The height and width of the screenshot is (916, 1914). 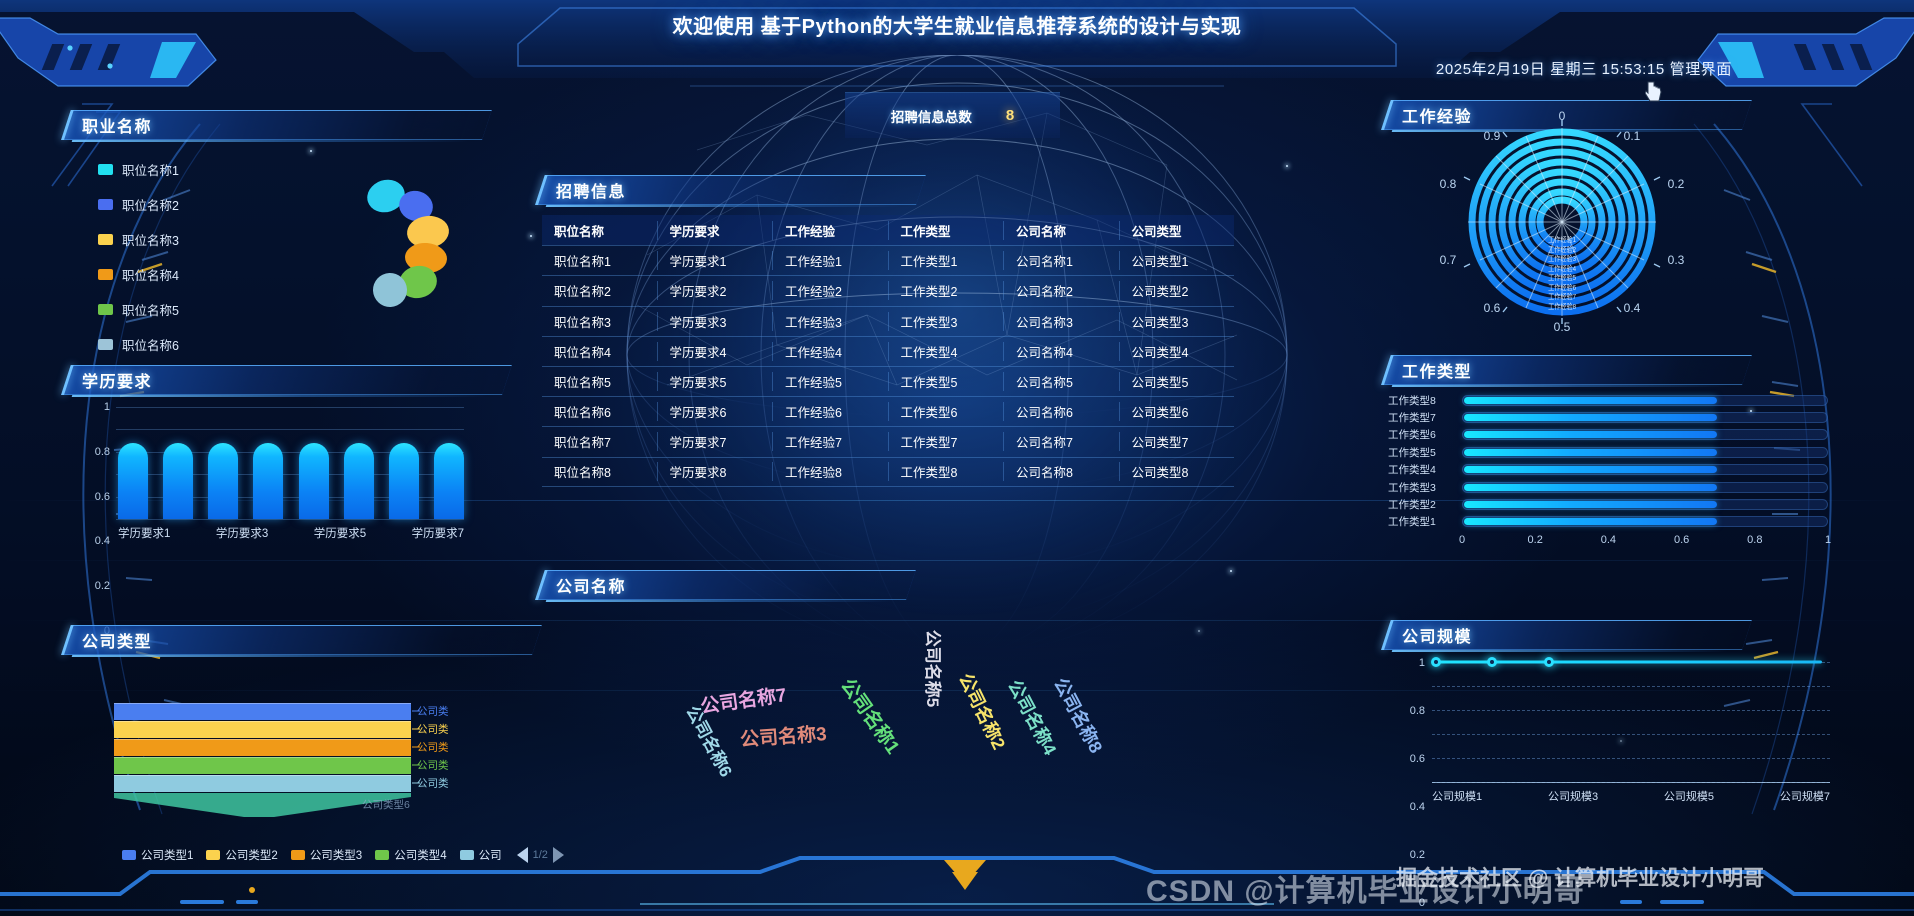 I want to click on table-cell: 工作类型3, so click(x=946, y=321).